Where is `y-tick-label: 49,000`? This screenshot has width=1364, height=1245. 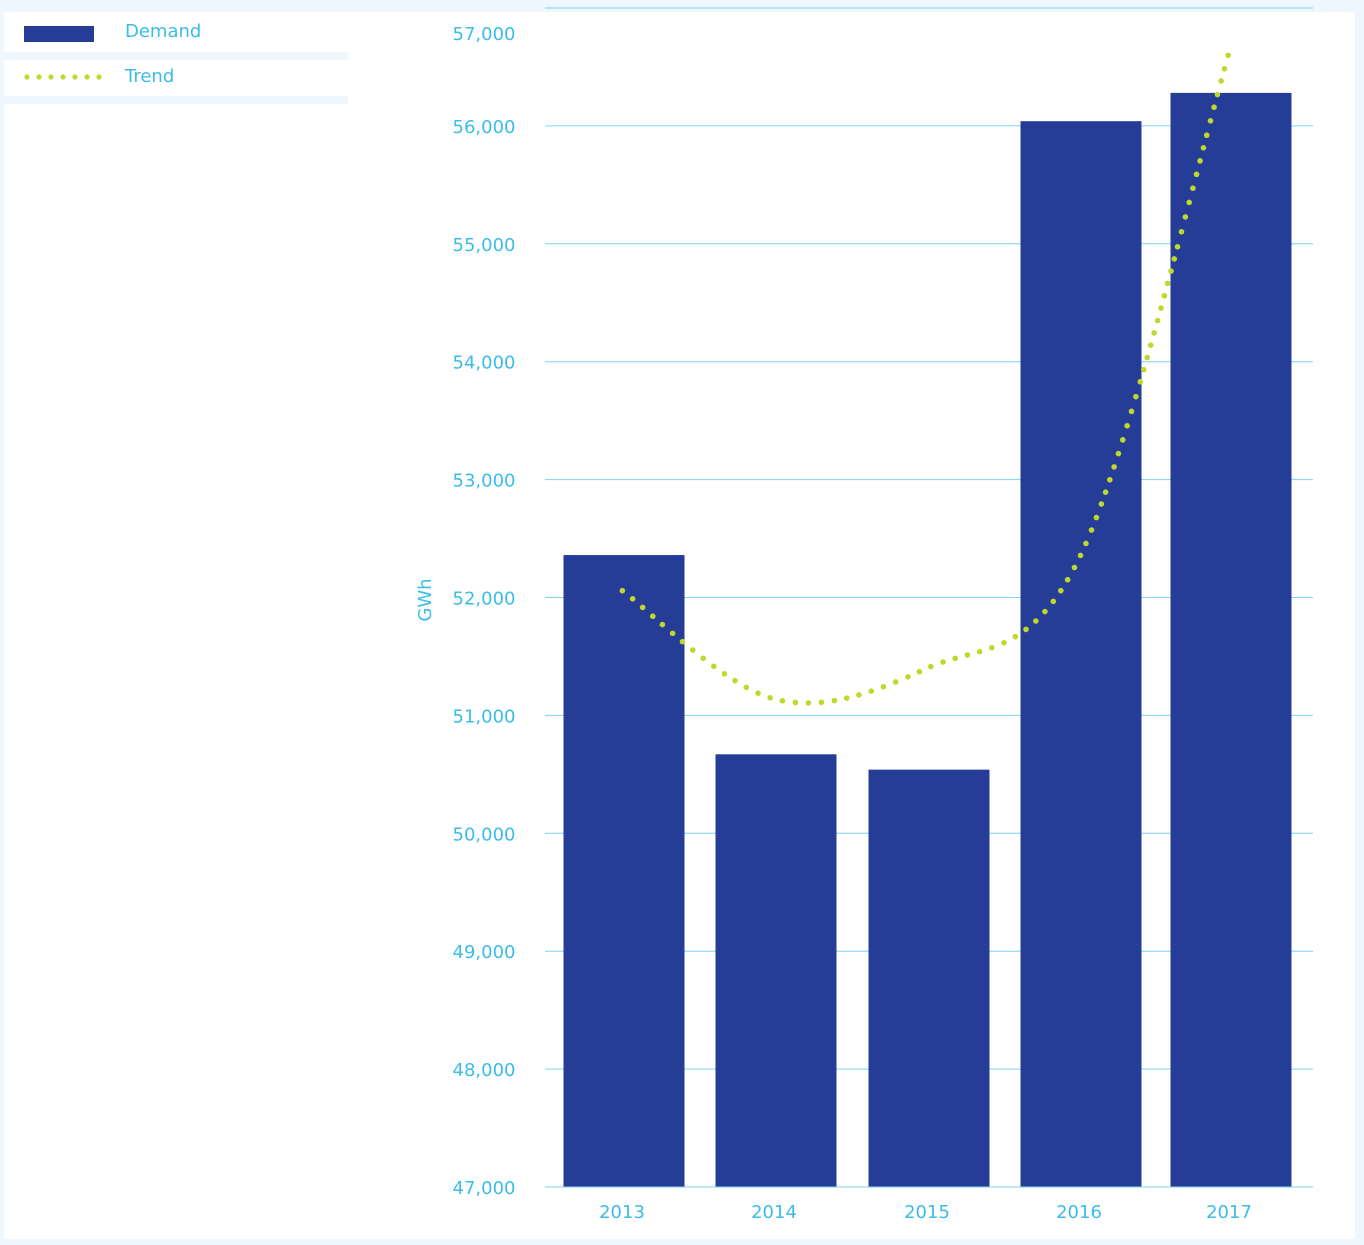 y-tick-label: 49,000 is located at coordinates (484, 952).